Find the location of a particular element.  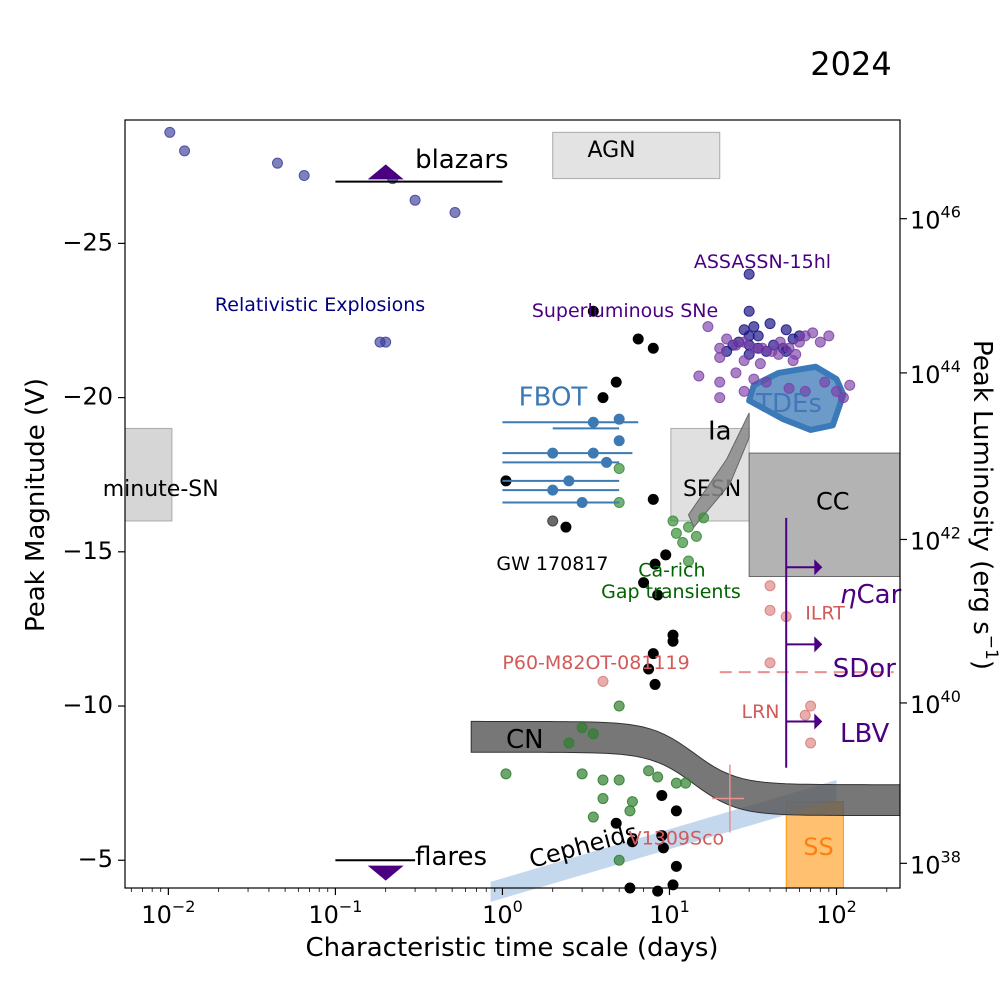

label-ilrt-text: ILRT is located at coordinates (825, 613).